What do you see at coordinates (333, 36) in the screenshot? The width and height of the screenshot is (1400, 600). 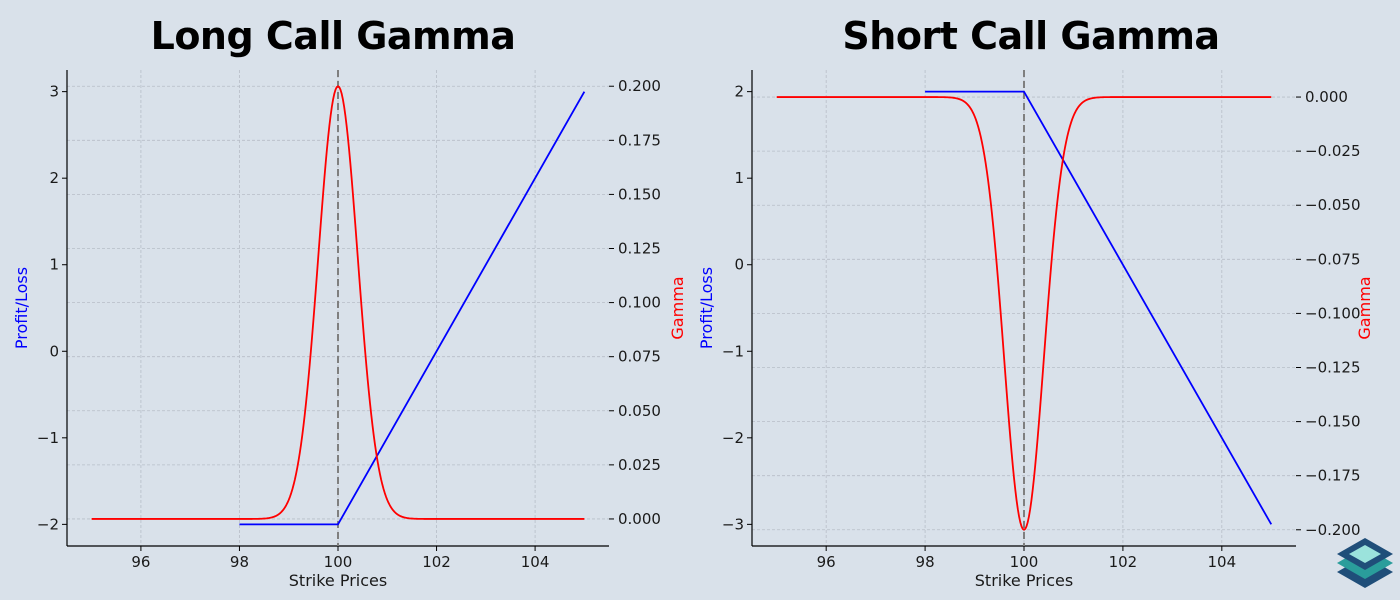 I see `long-call-chart-title: Long Call Gamma` at bounding box center [333, 36].